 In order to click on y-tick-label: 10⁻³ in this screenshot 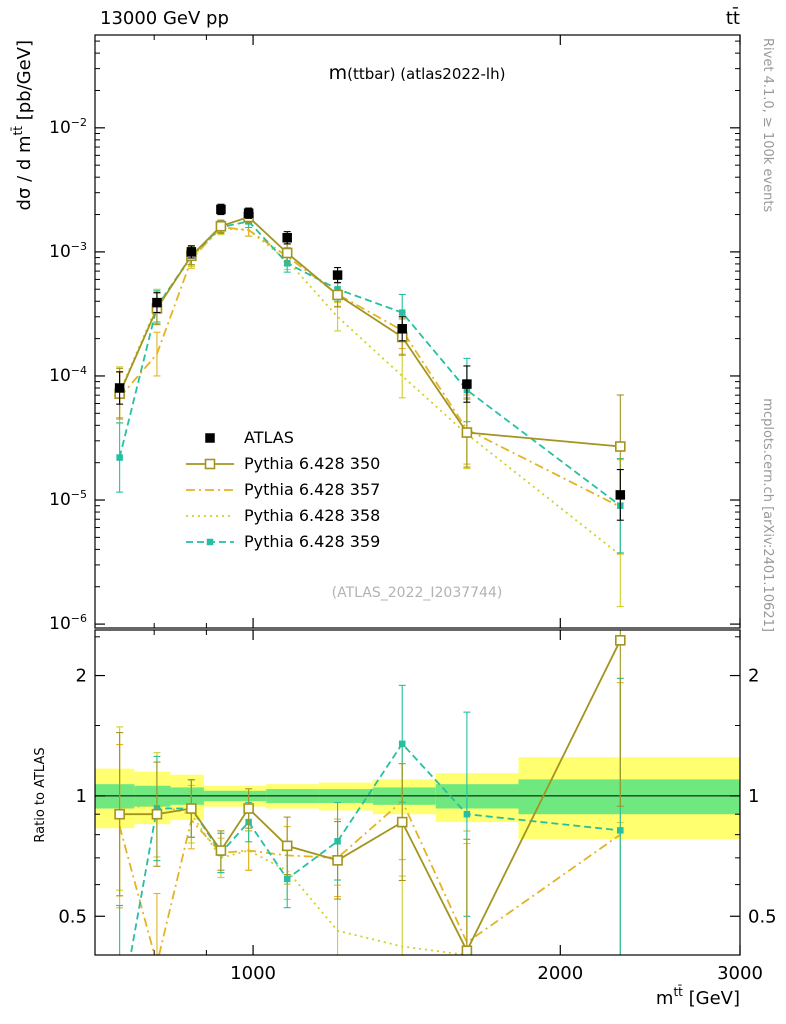, I will do `click(68, 251)`.